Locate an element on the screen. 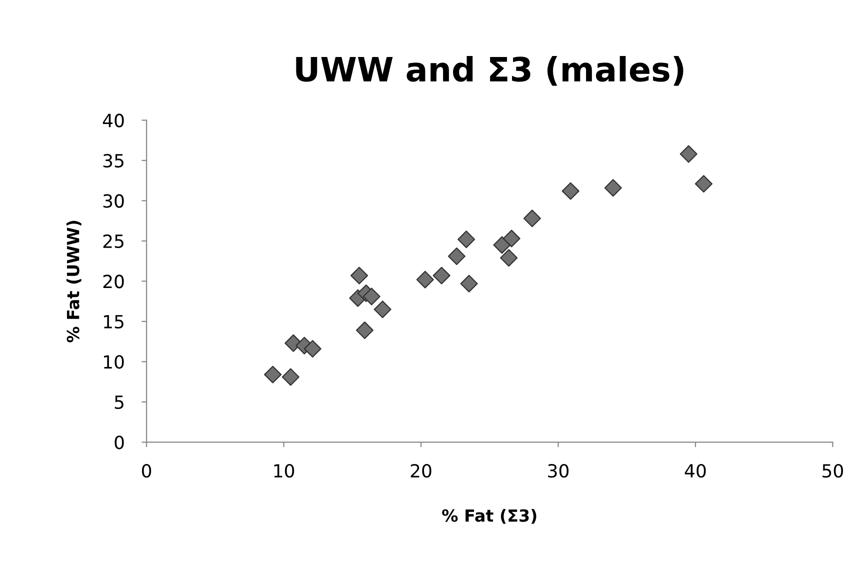 The height and width of the screenshot is (578, 862). x-tick-label: 10 is located at coordinates (284, 471).